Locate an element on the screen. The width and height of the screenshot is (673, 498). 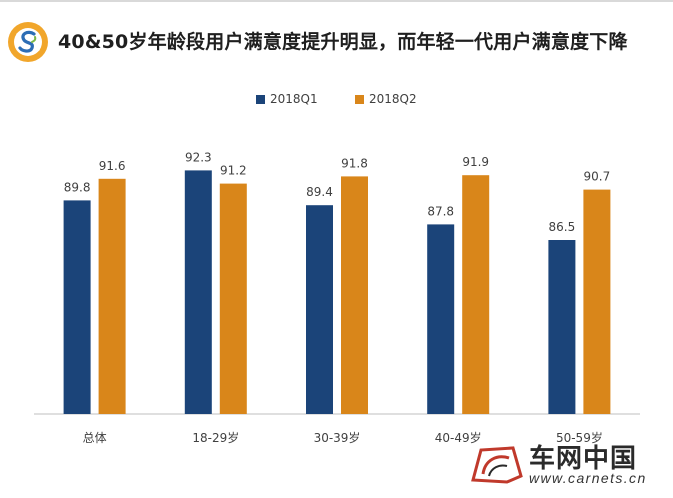
carnets-logo-icon is located at coordinates (497, 465).